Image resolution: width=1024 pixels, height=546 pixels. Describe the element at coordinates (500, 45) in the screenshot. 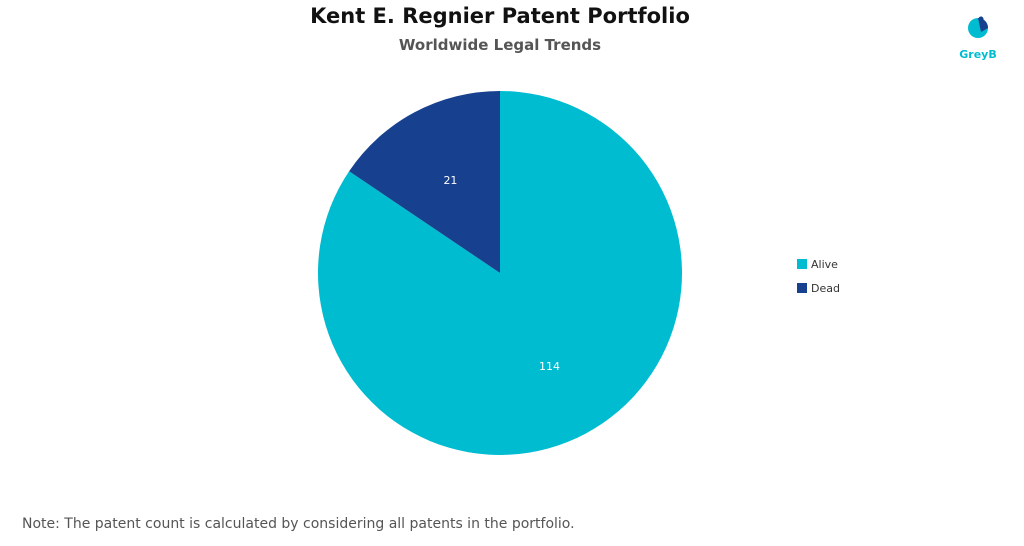

I see `chart-subtitle: Worldwide Legal Trends` at that location.